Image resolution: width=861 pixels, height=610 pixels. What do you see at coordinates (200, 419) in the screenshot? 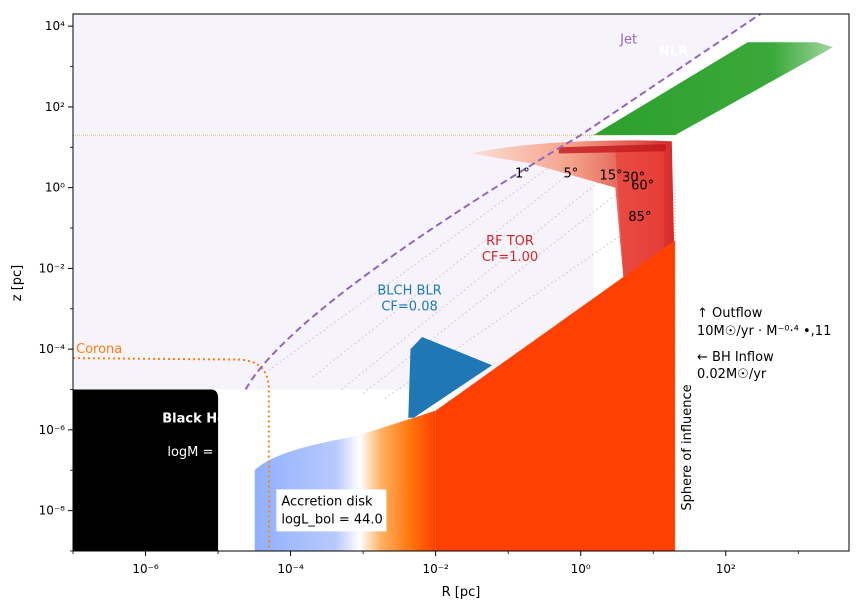
I see `black-hole-label: Black Hole` at bounding box center [200, 419].